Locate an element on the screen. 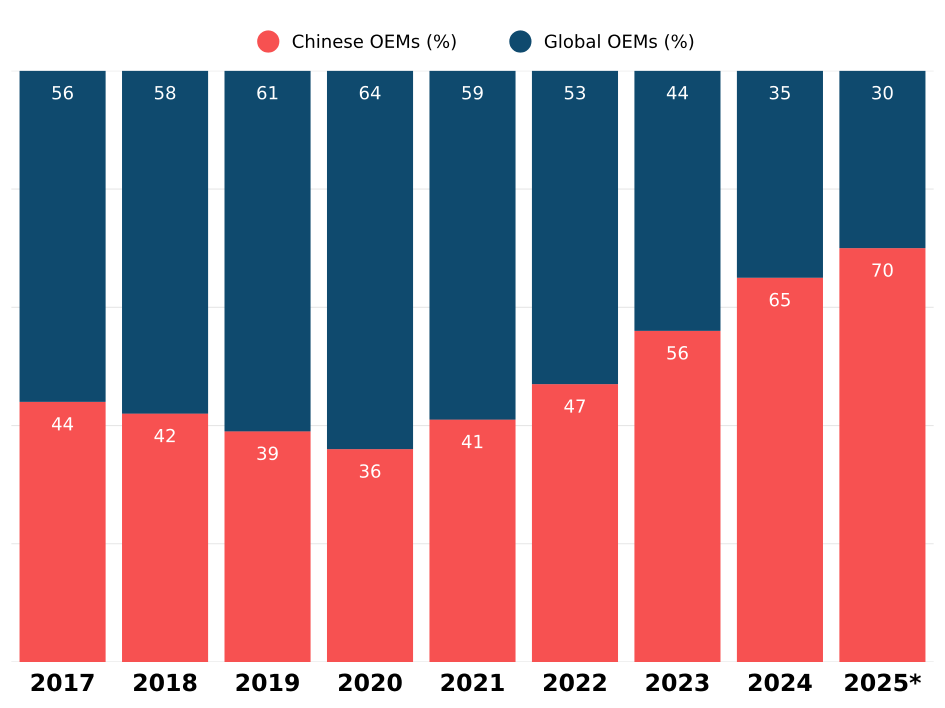  data-label: 39 is located at coordinates (267, 453).